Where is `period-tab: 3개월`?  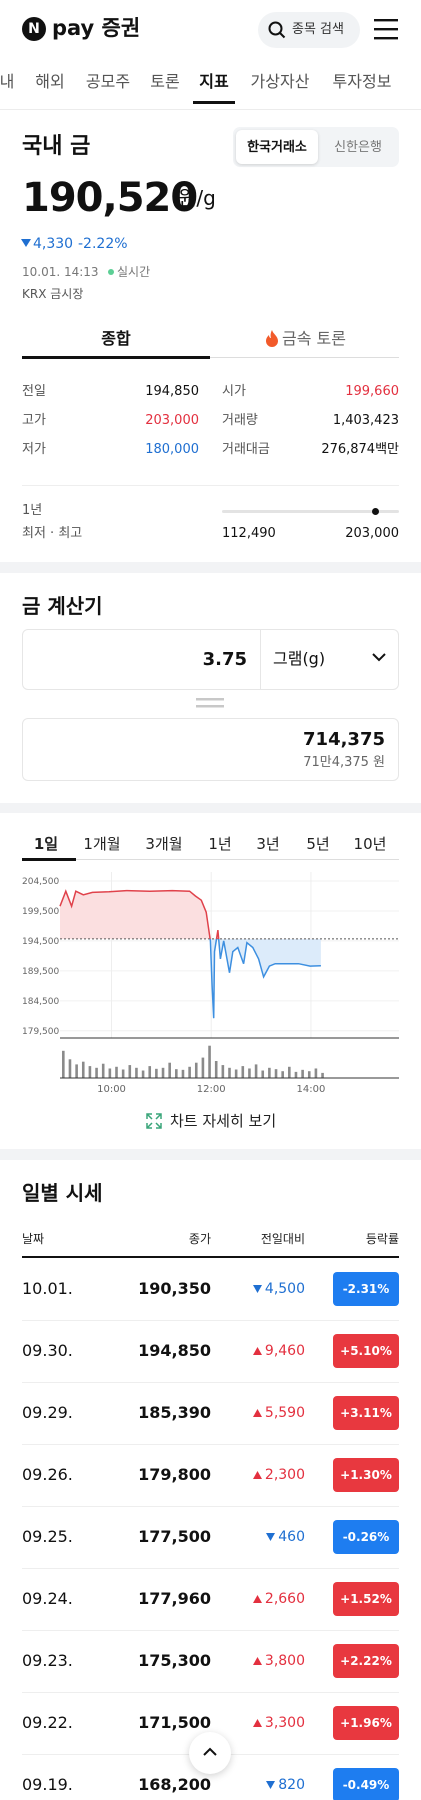 period-tab: 3개월 is located at coordinates (164, 844).